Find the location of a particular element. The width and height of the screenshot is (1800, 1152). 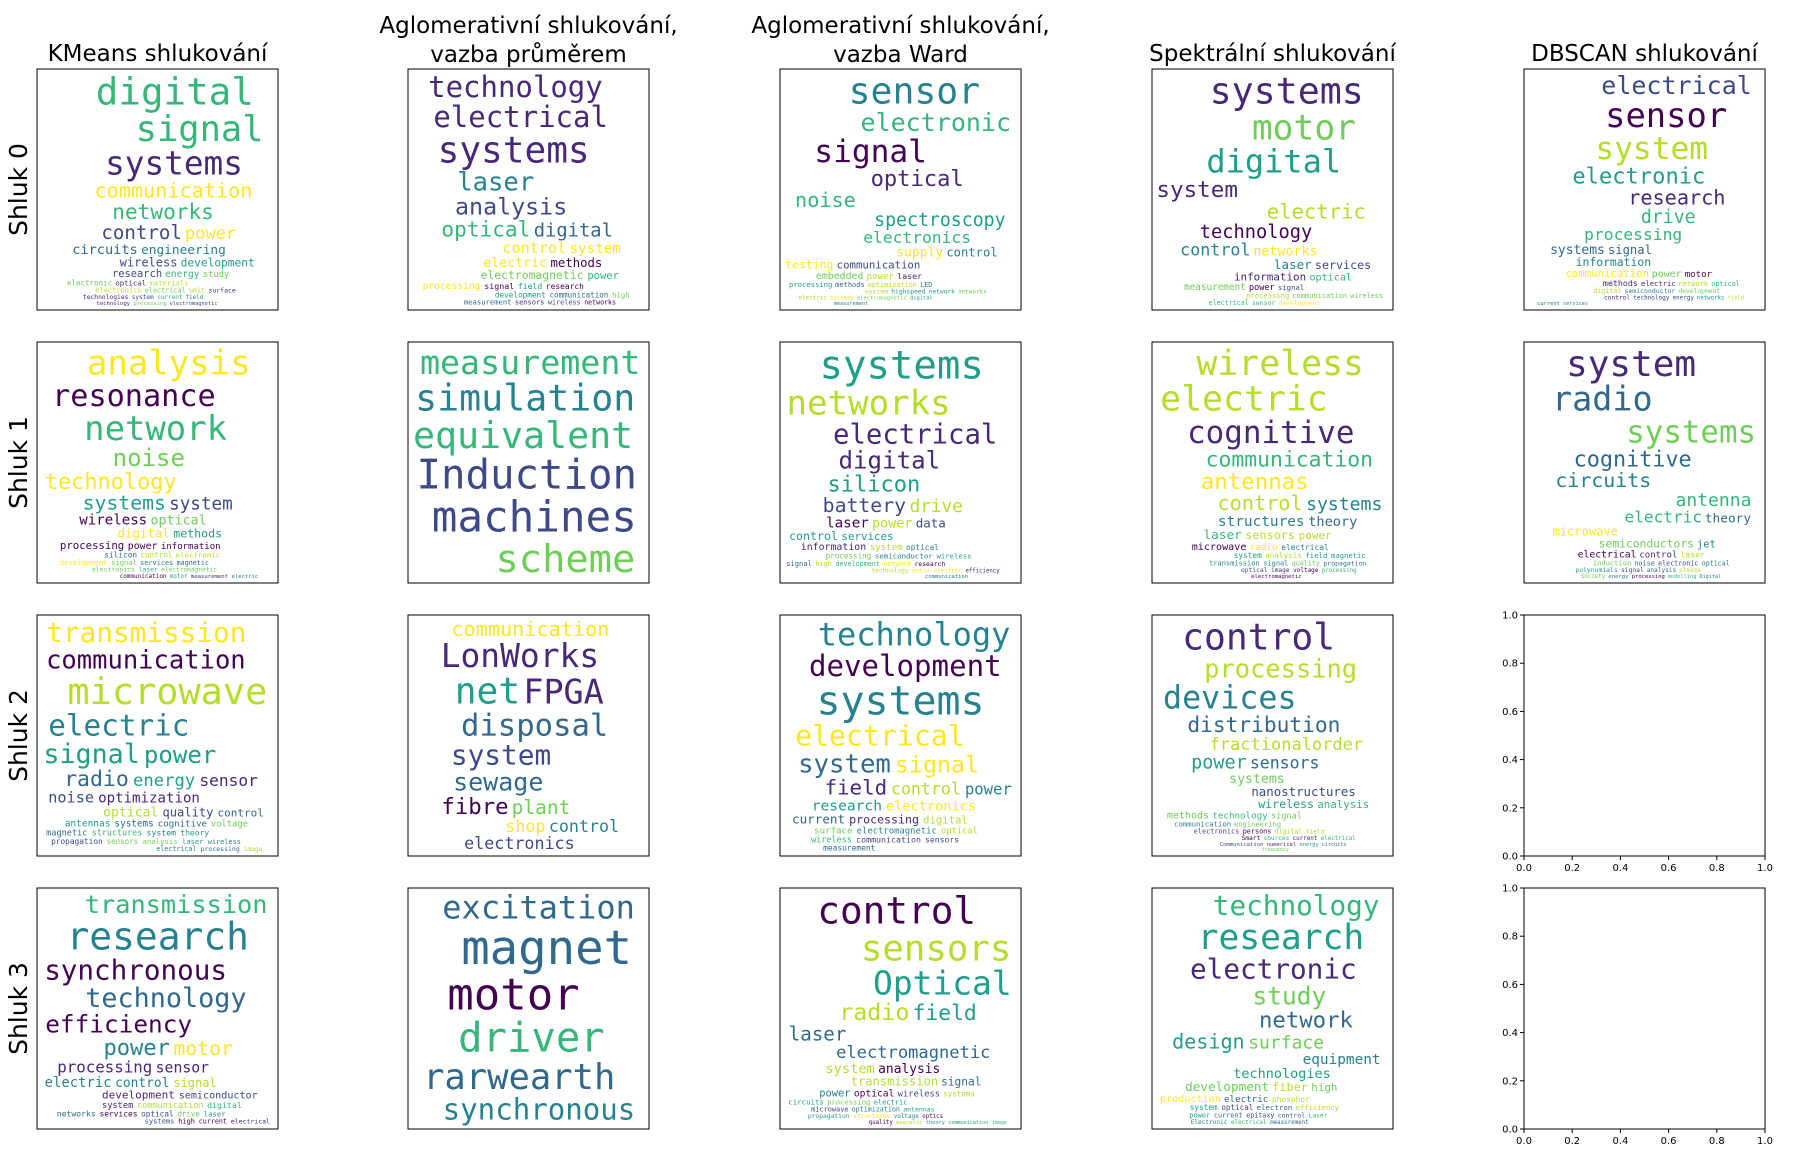

word: silicon is located at coordinates (874, 484).